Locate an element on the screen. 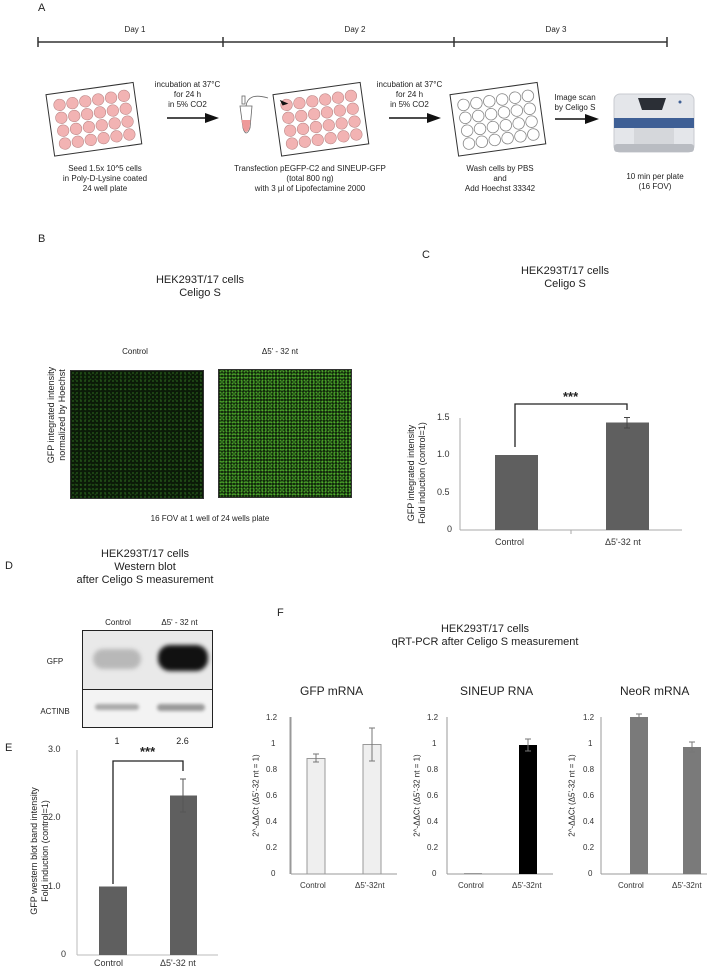 Image resolution: width=717 pixels, height=970 pixels. band-gfp-control is located at coordinates (117, 659).